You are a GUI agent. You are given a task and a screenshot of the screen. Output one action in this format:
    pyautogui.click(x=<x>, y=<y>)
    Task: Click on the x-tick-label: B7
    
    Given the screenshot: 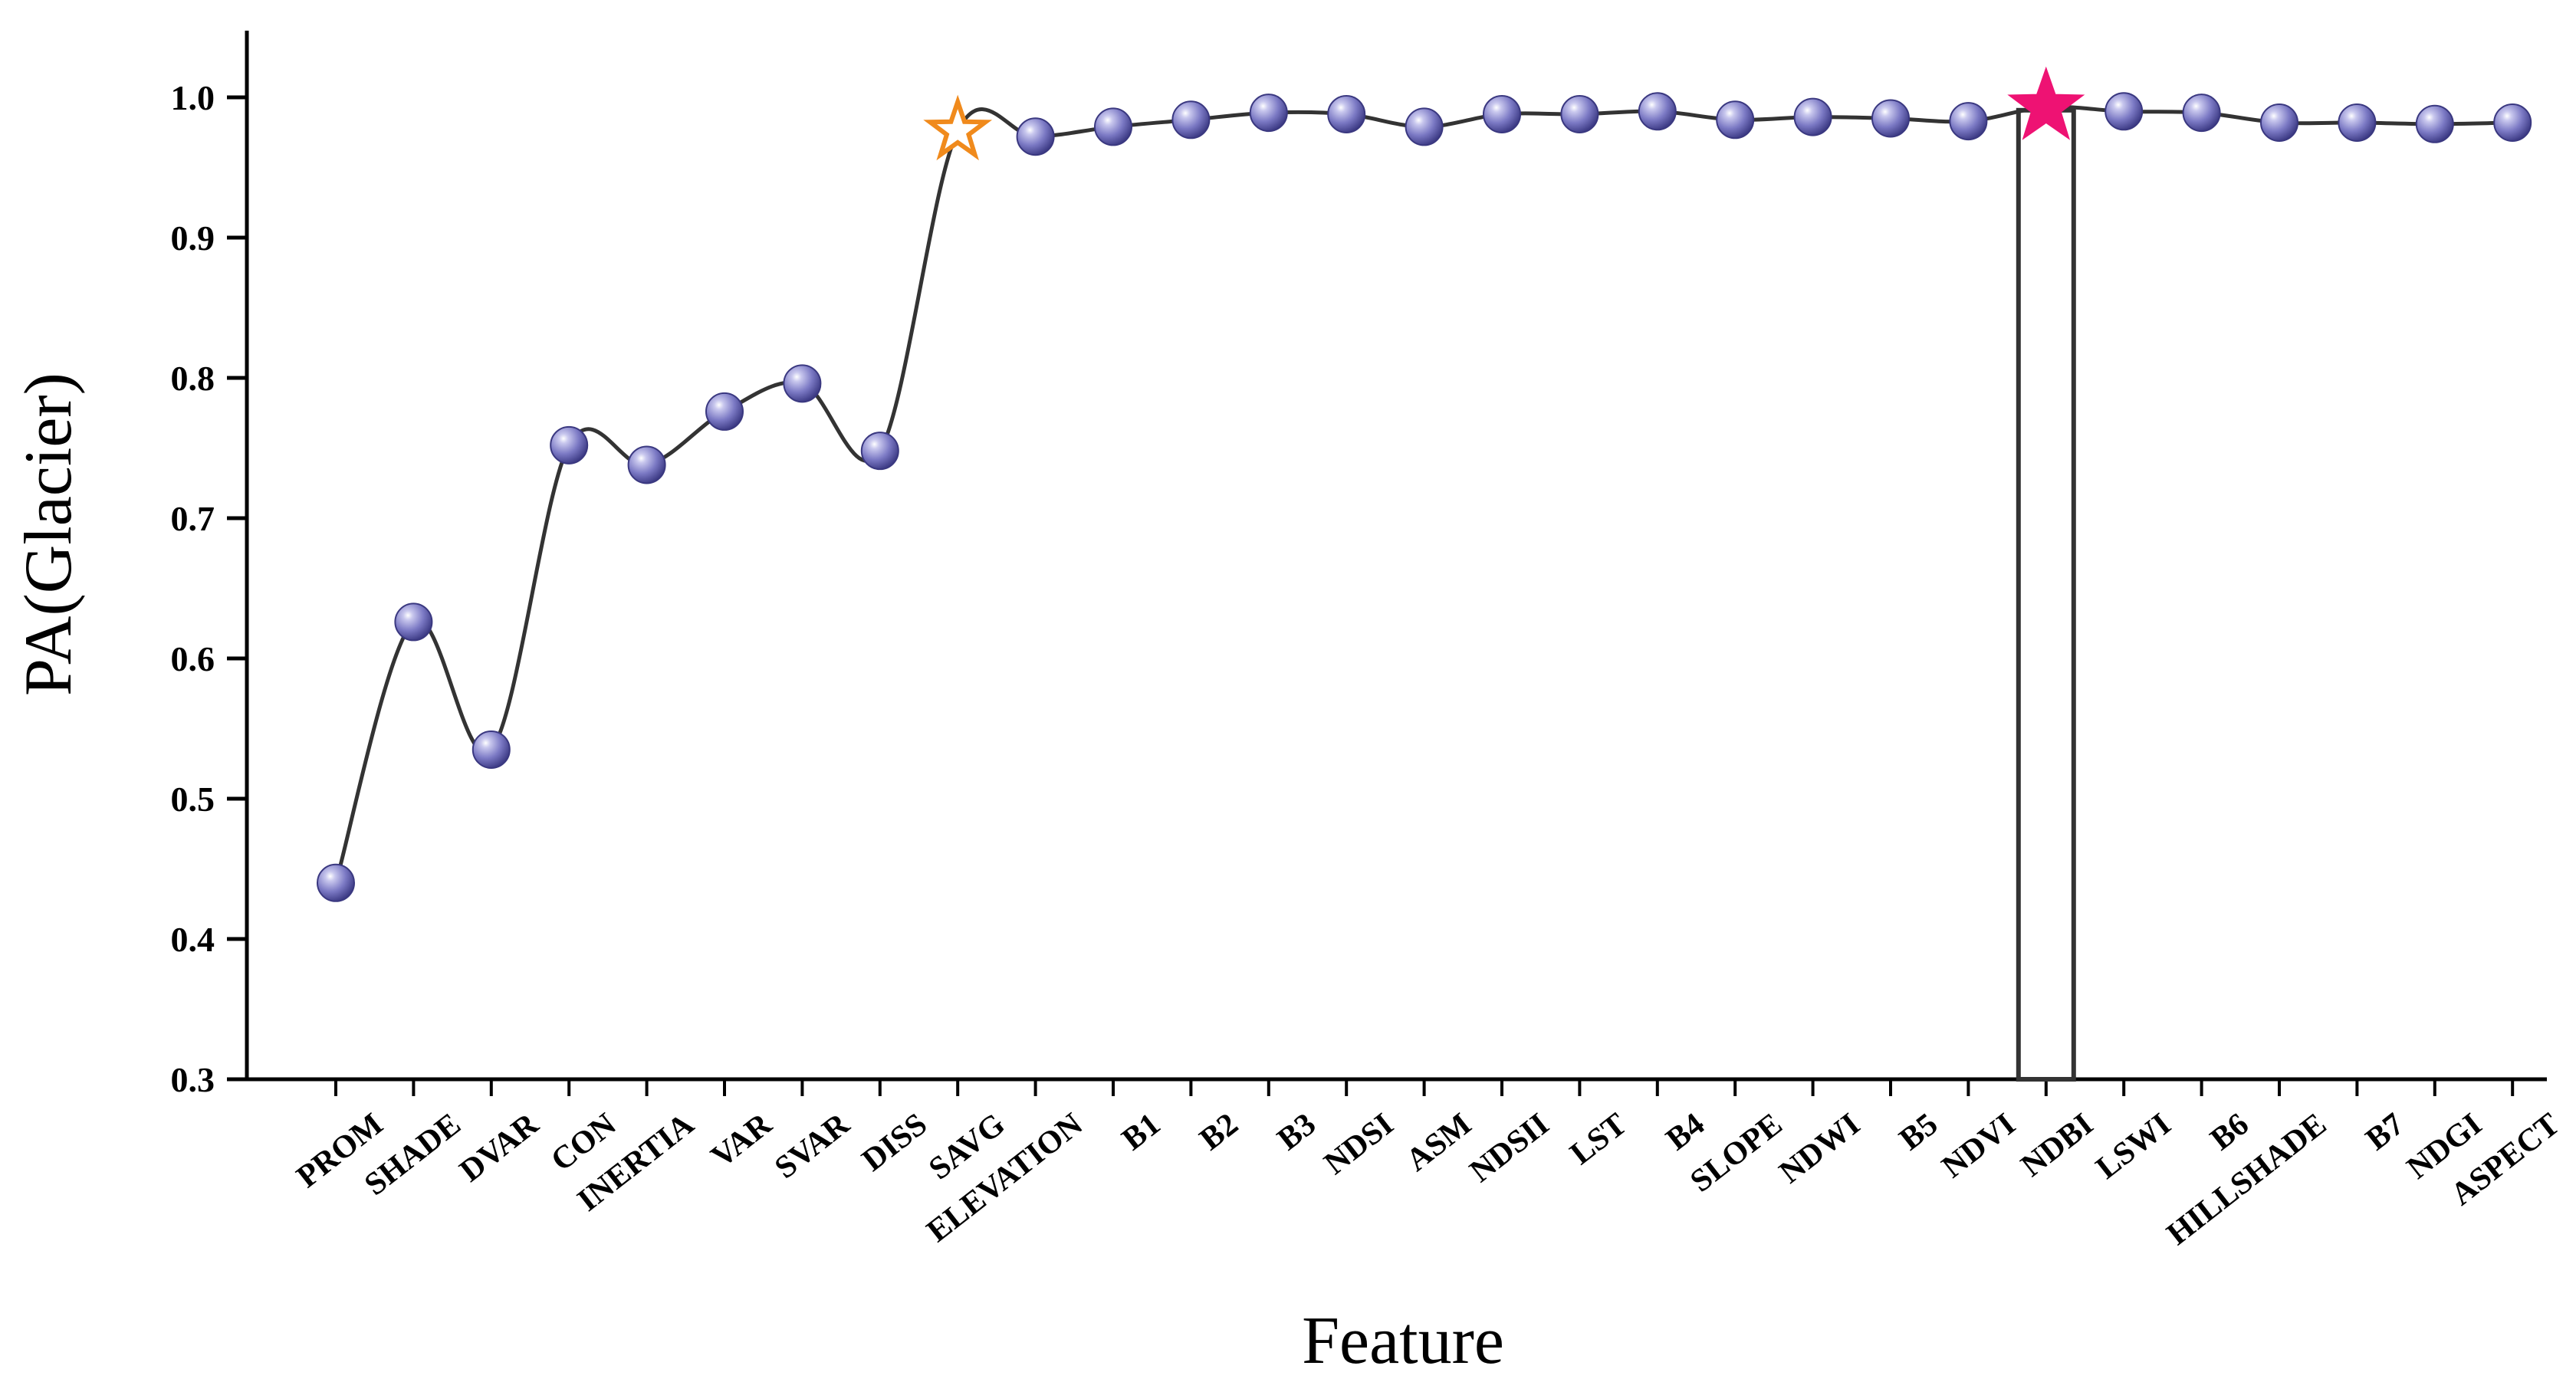 What is the action you would take?
    pyautogui.click(x=2386, y=1132)
    